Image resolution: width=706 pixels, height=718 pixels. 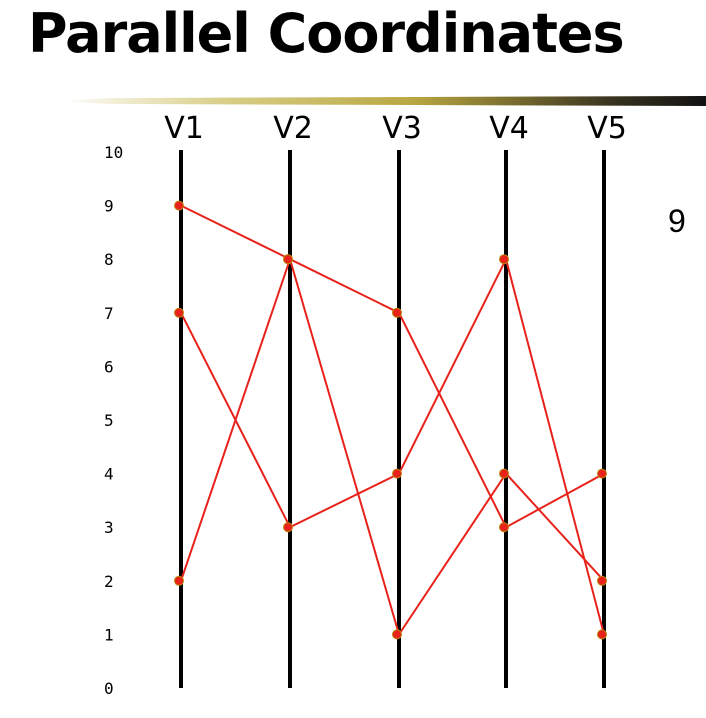 I want to click on axis-label-v1: V1, so click(x=184, y=128).